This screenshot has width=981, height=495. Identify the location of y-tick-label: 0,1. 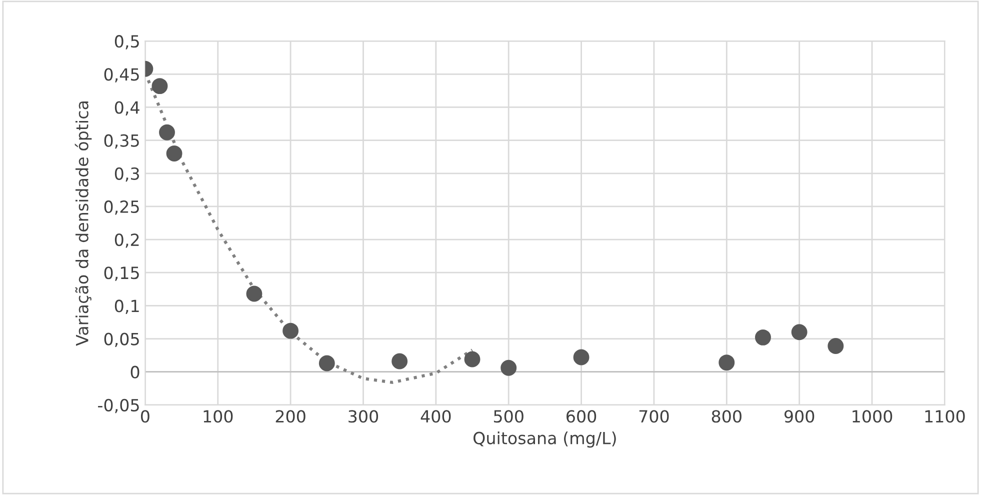
(126, 307).